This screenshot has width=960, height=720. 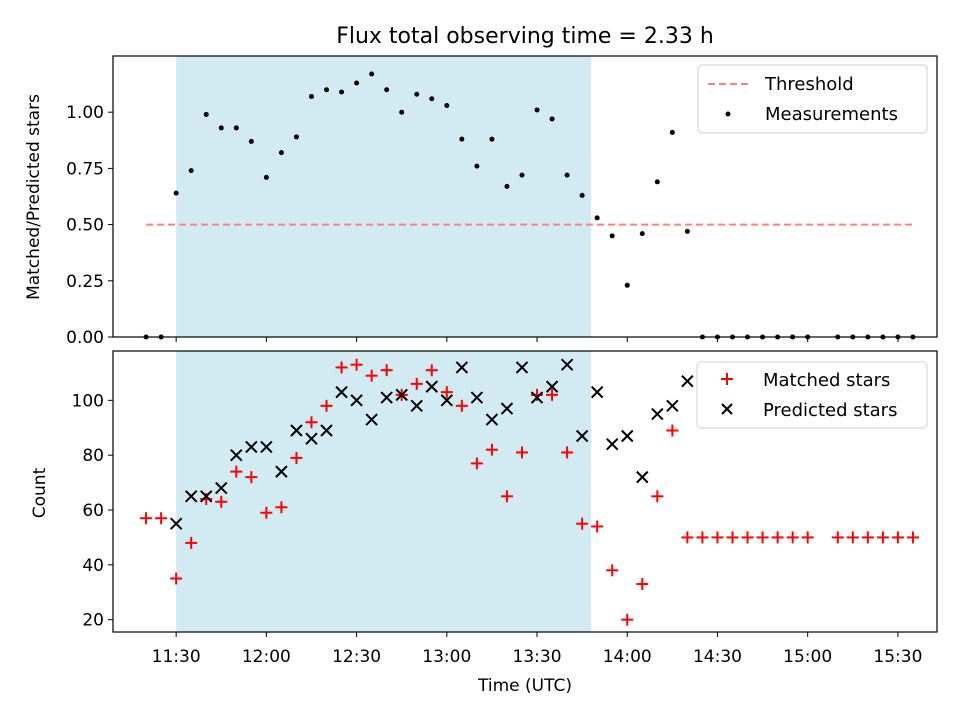 What do you see at coordinates (727, 409) in the screenshot?
I see `legend-predicted-swatch` at bounding box center [727, 409].